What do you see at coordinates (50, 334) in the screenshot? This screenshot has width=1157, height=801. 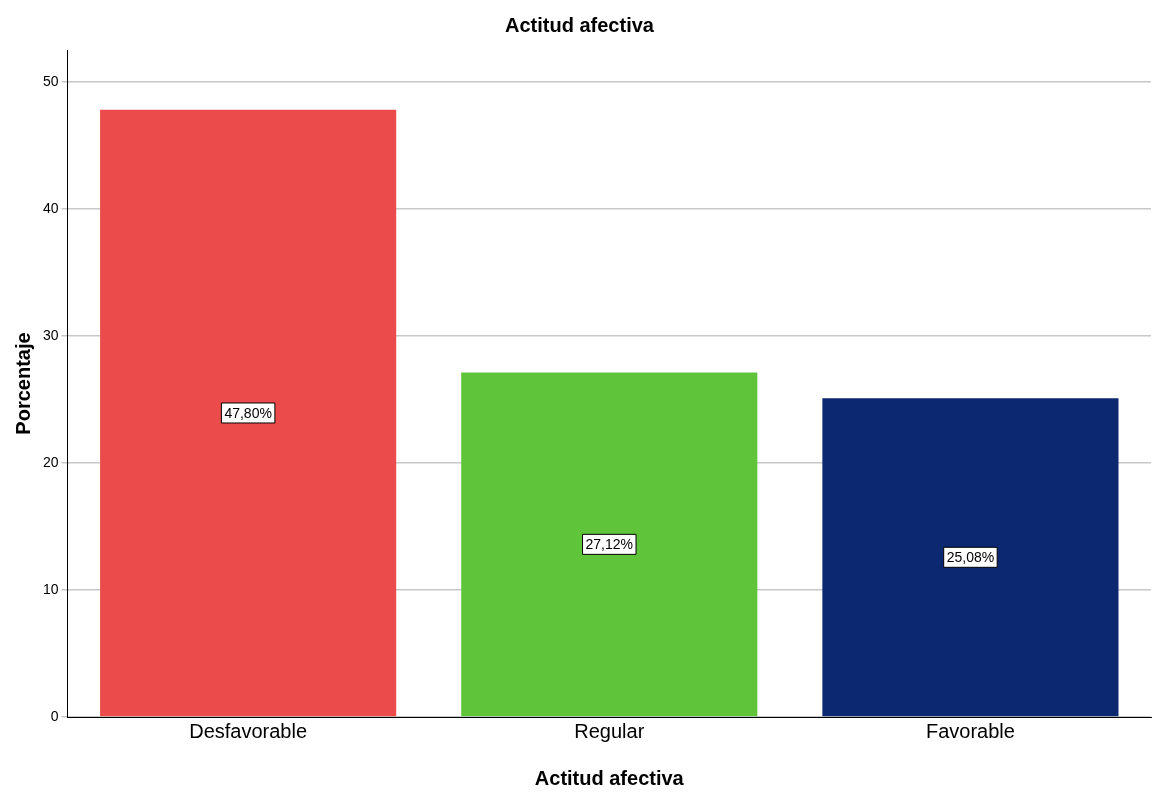 I see `y-tick-label: 30` at bounding box center [50, 334].